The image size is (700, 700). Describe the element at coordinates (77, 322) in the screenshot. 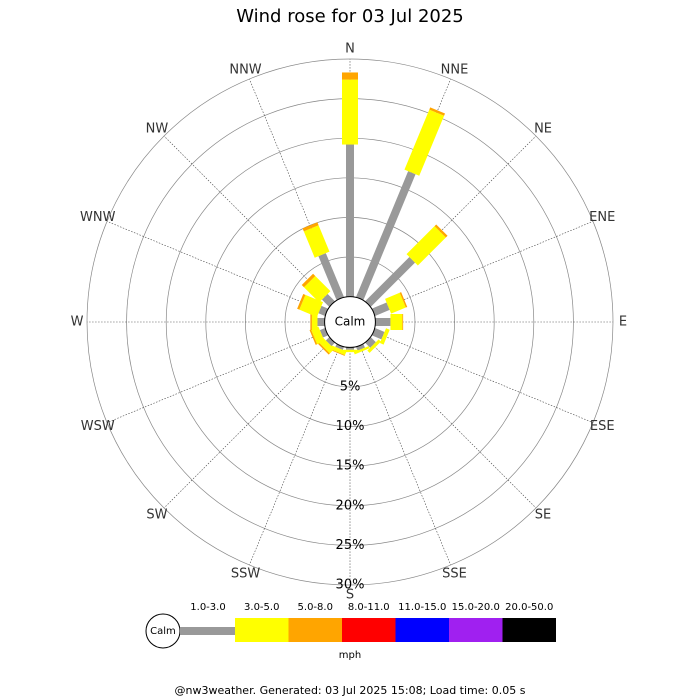

I see `direction-label: W` at that location.